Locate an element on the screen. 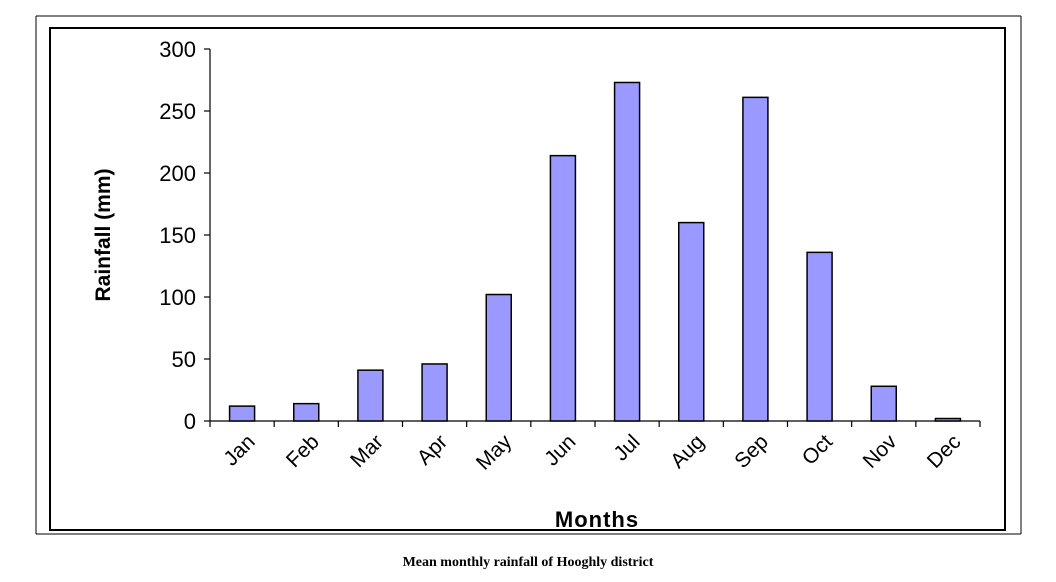 The width and height of the screenshot is (1056, 582). x-axis: Jan Feb Mar Apr May Jun Jul Aug Sep Oct Nov Dec is located at coordinates (595, 447).